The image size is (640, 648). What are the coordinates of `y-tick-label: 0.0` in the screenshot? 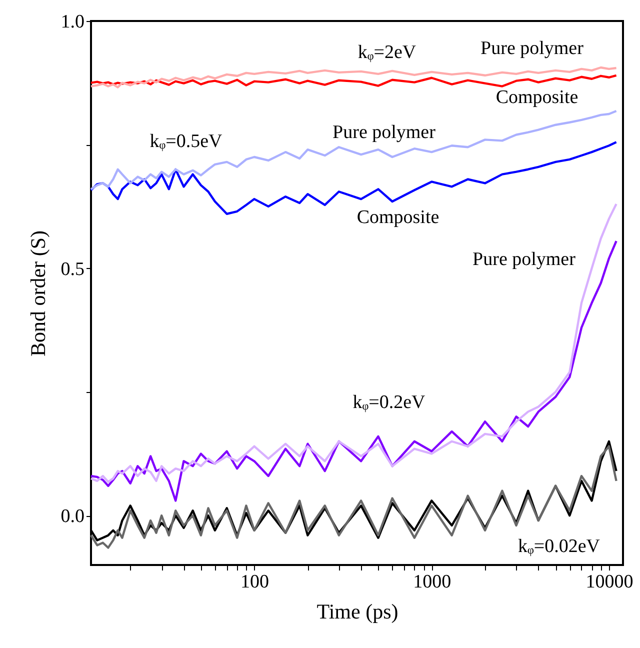 It's located at (72, 517).